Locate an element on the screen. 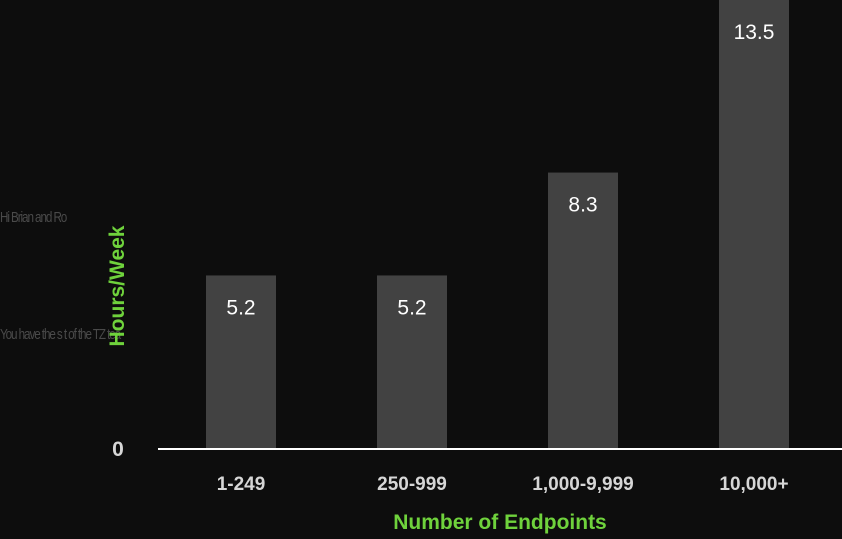  y-tick-label-1: 0 is located at coordinates (118, 449).